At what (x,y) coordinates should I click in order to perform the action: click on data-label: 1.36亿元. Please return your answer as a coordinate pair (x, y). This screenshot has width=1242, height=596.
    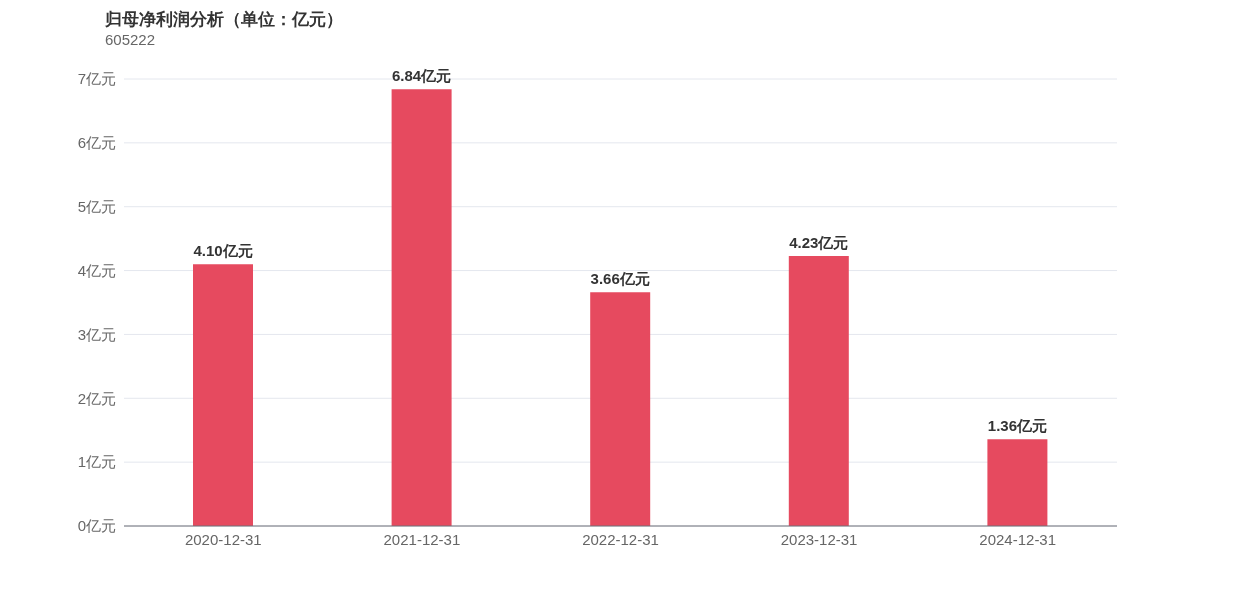
    Looking at the image, I should click on (1017, 426).